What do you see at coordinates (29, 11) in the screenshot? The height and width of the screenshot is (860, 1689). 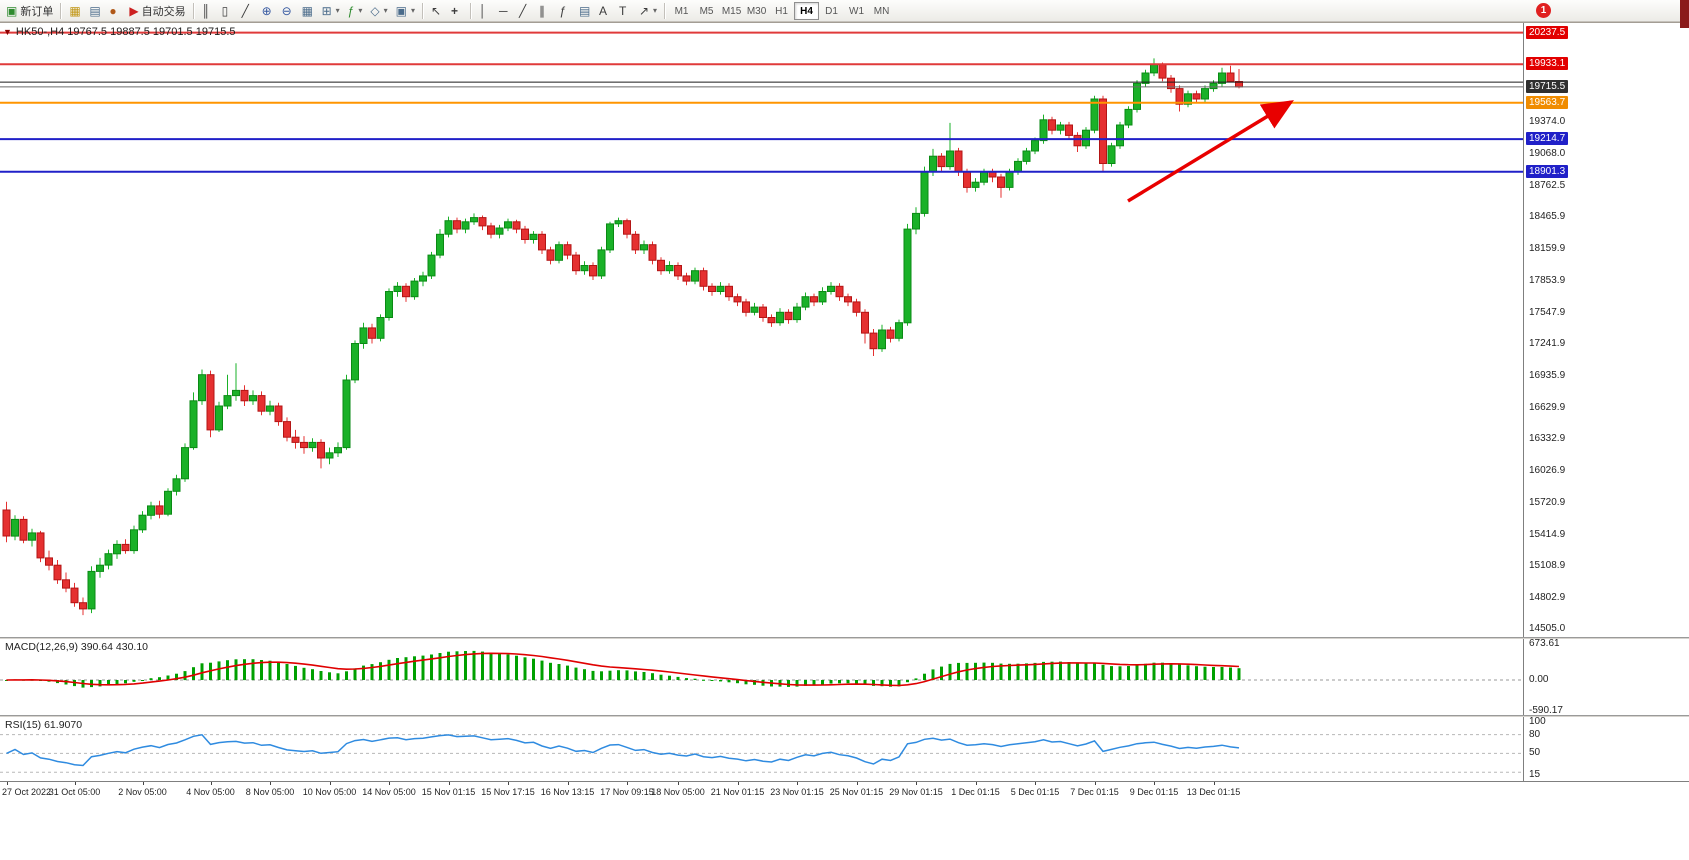 I see `new-order-button: ▣ 新订单` at bounding box center [29, 11].